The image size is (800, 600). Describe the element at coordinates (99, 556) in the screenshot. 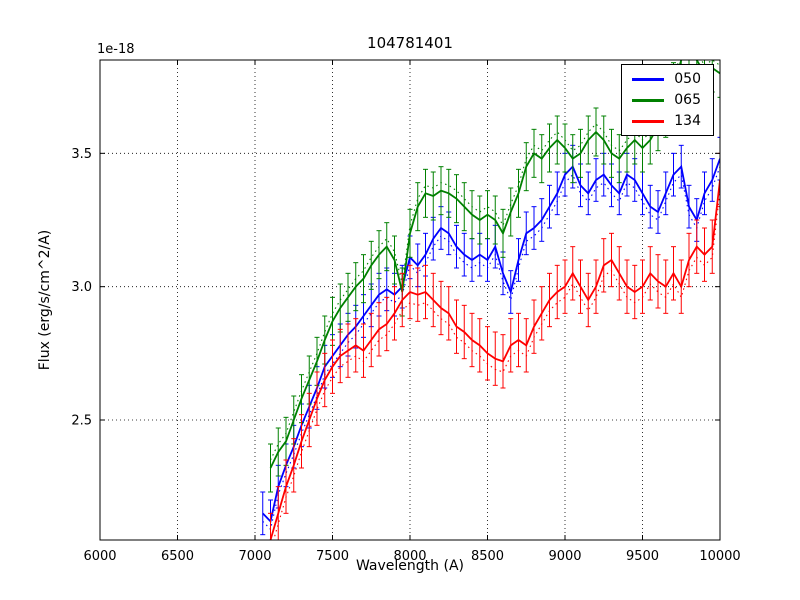

I see `x-tick-label: 6000` at that location.